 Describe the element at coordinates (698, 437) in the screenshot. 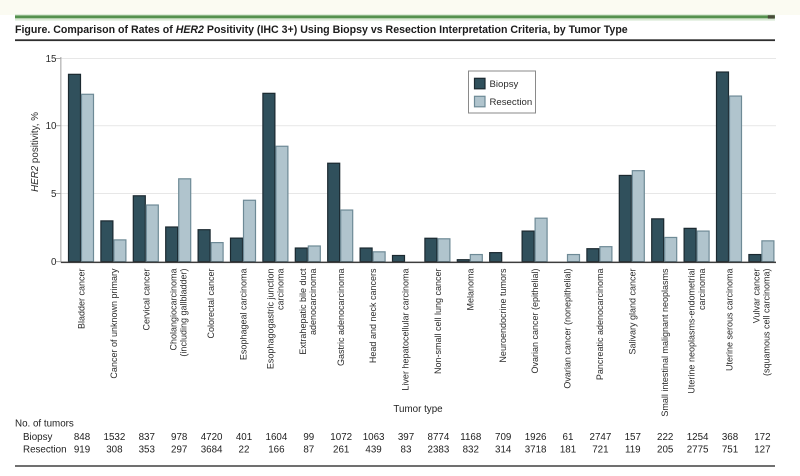

I see `svg-text: 1254` at that location.